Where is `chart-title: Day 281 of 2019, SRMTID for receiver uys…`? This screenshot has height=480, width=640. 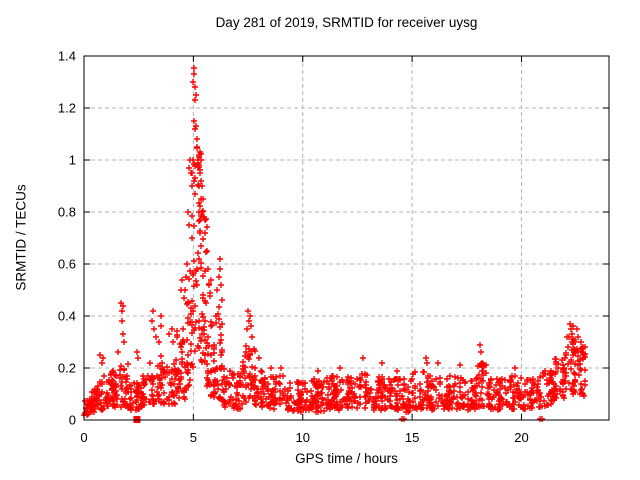 chart-title: Day 281 of 2019, SRMTID for receiver uys… is located at coordinates (346, 22).